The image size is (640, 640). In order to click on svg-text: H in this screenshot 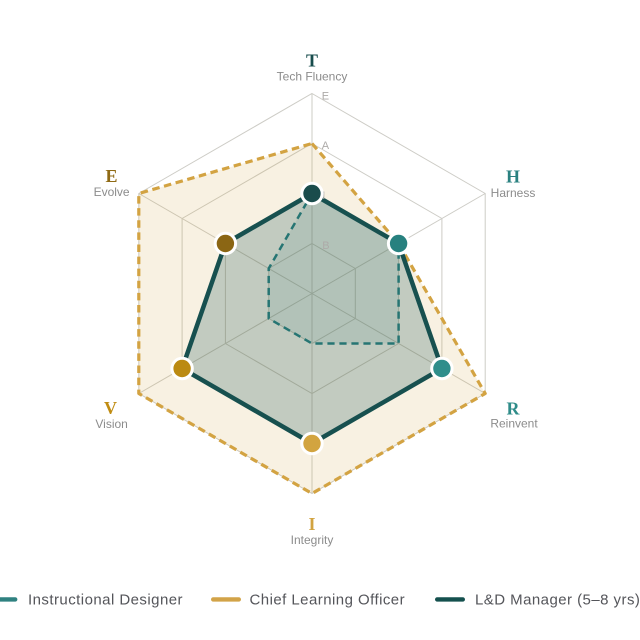, I will do `click(513, 177)`.